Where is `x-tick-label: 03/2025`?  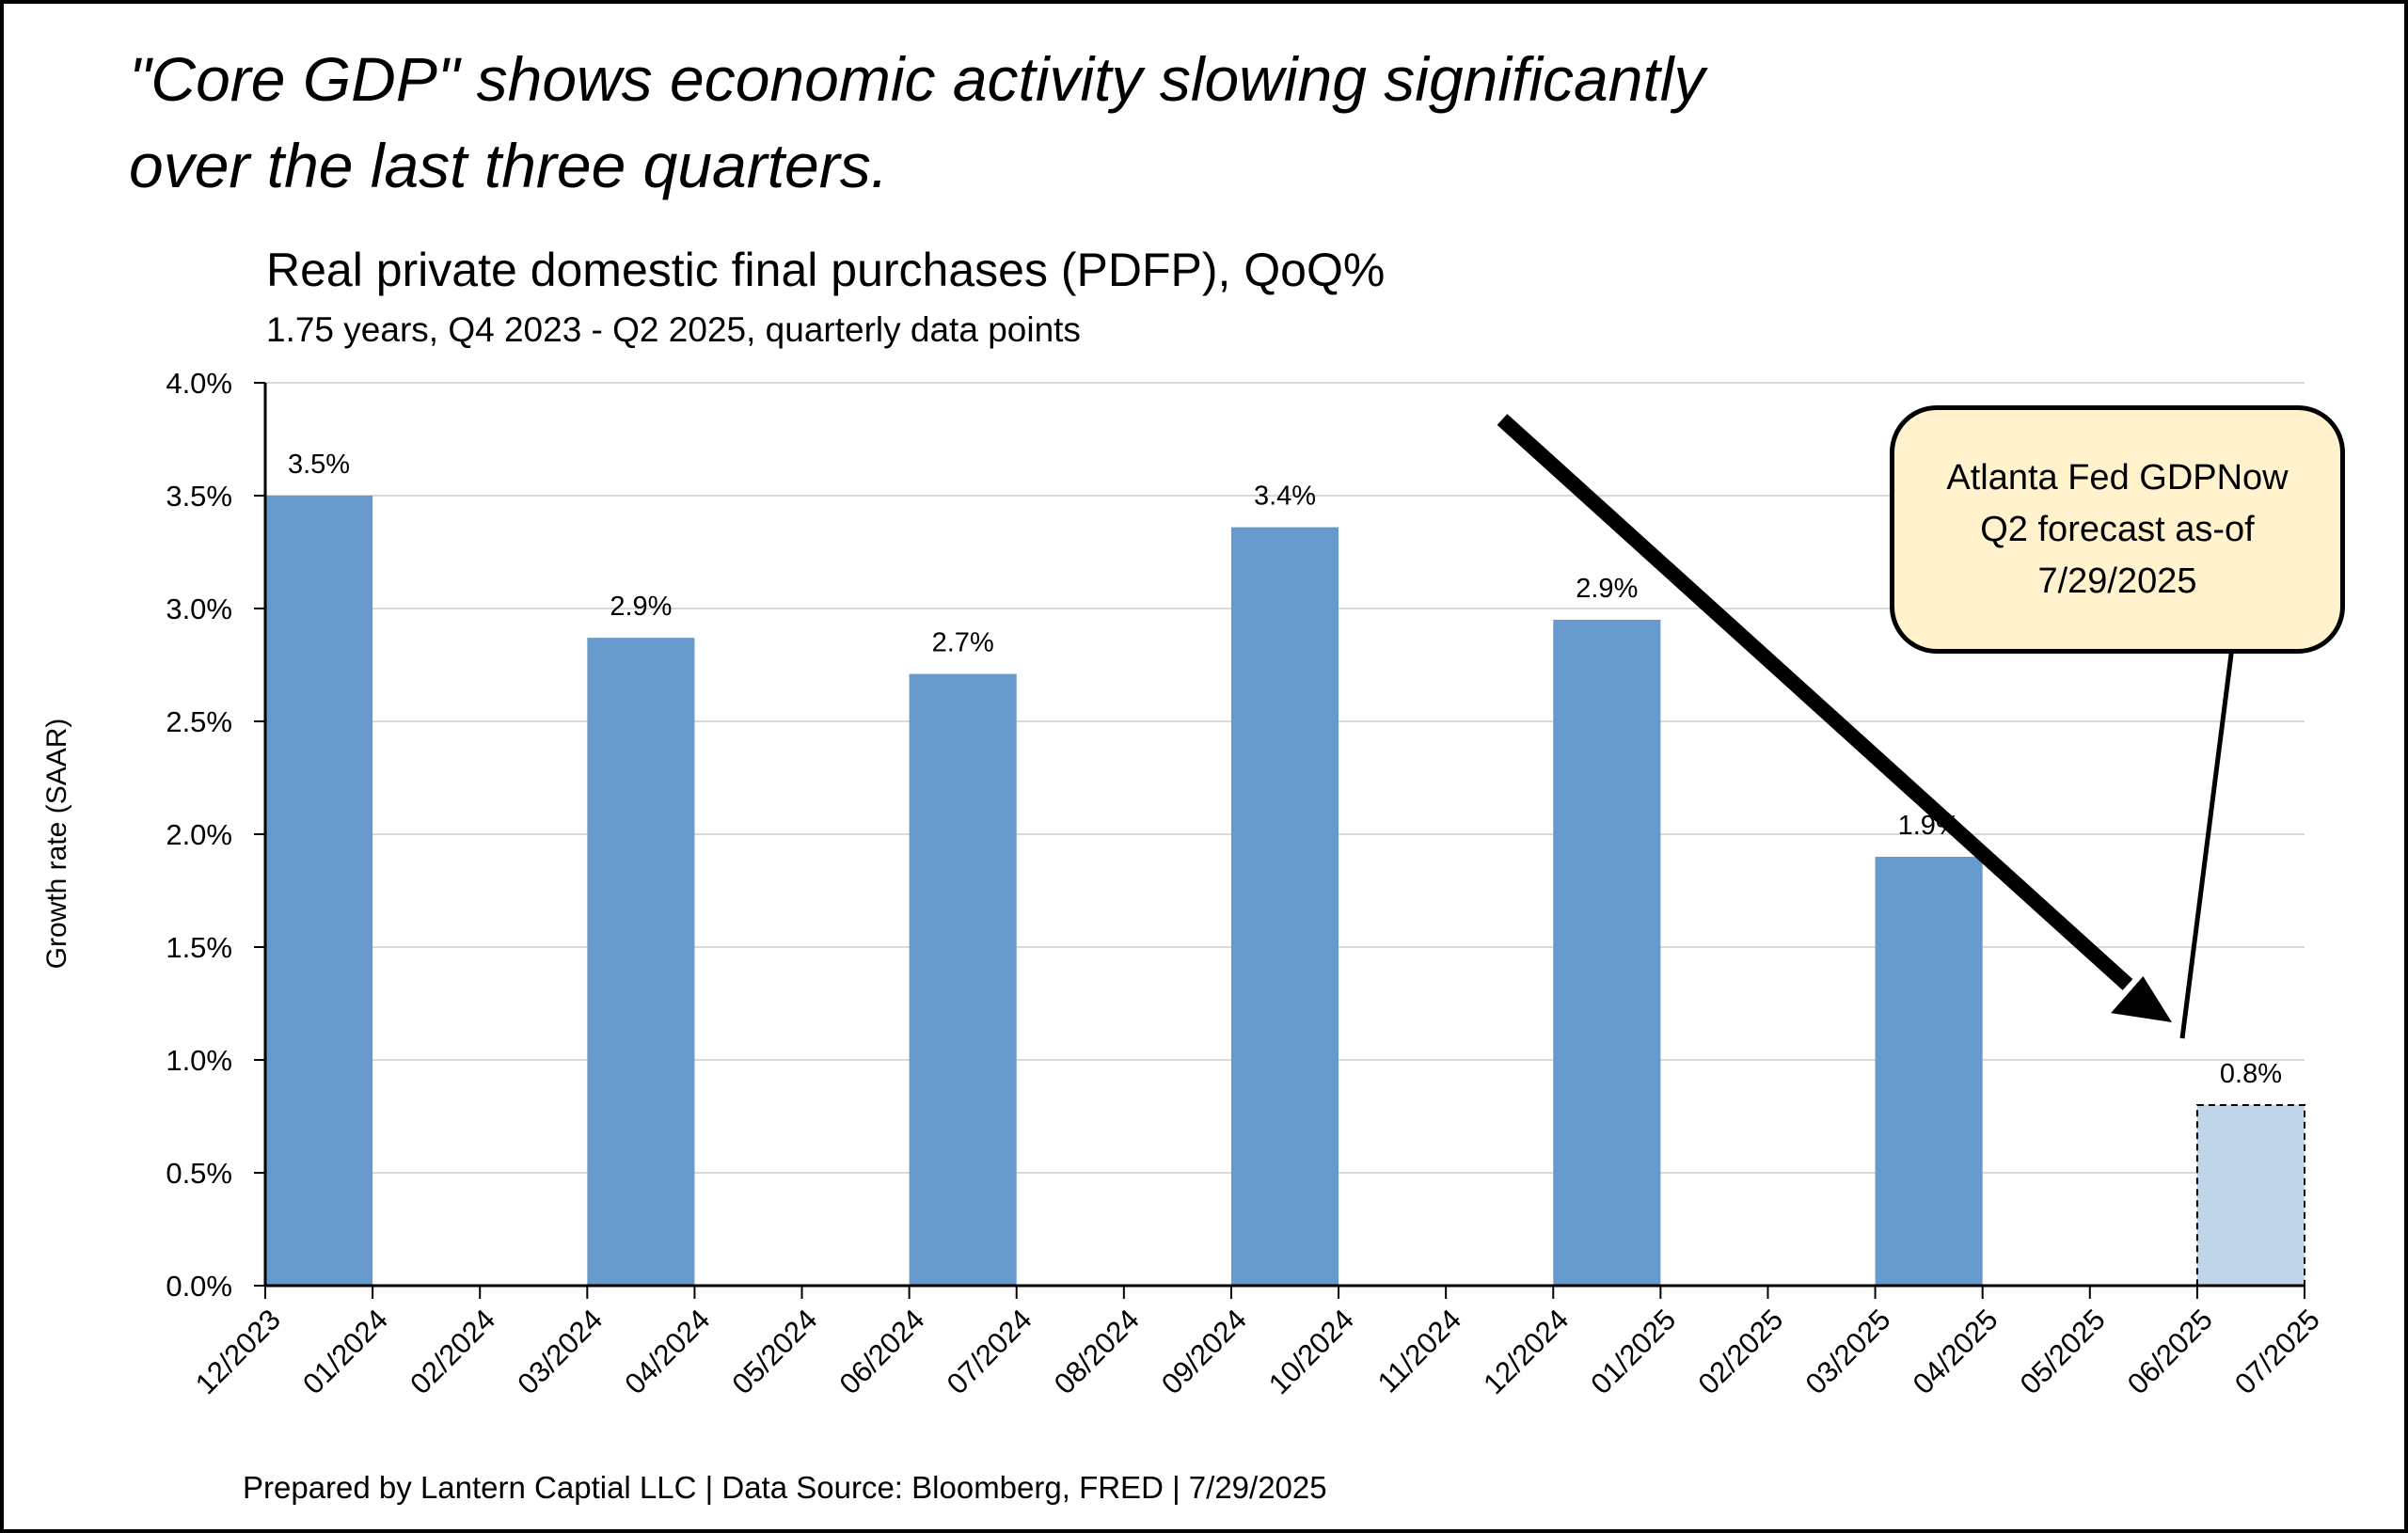
x-tick-label: 03/2025 is located at coordinates (1848, 1351).